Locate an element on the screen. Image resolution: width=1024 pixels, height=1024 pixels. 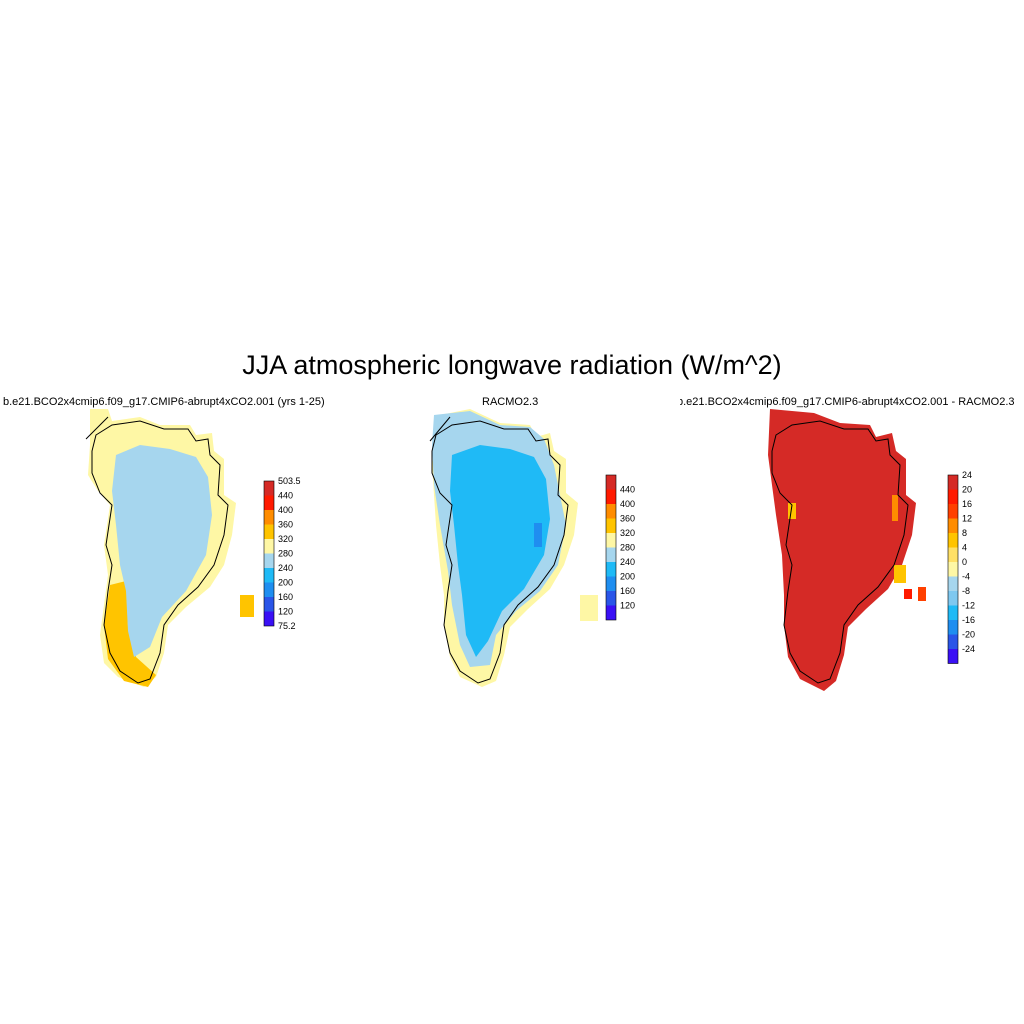
colorbar-label: -4 is located at coordinates (966, 577).